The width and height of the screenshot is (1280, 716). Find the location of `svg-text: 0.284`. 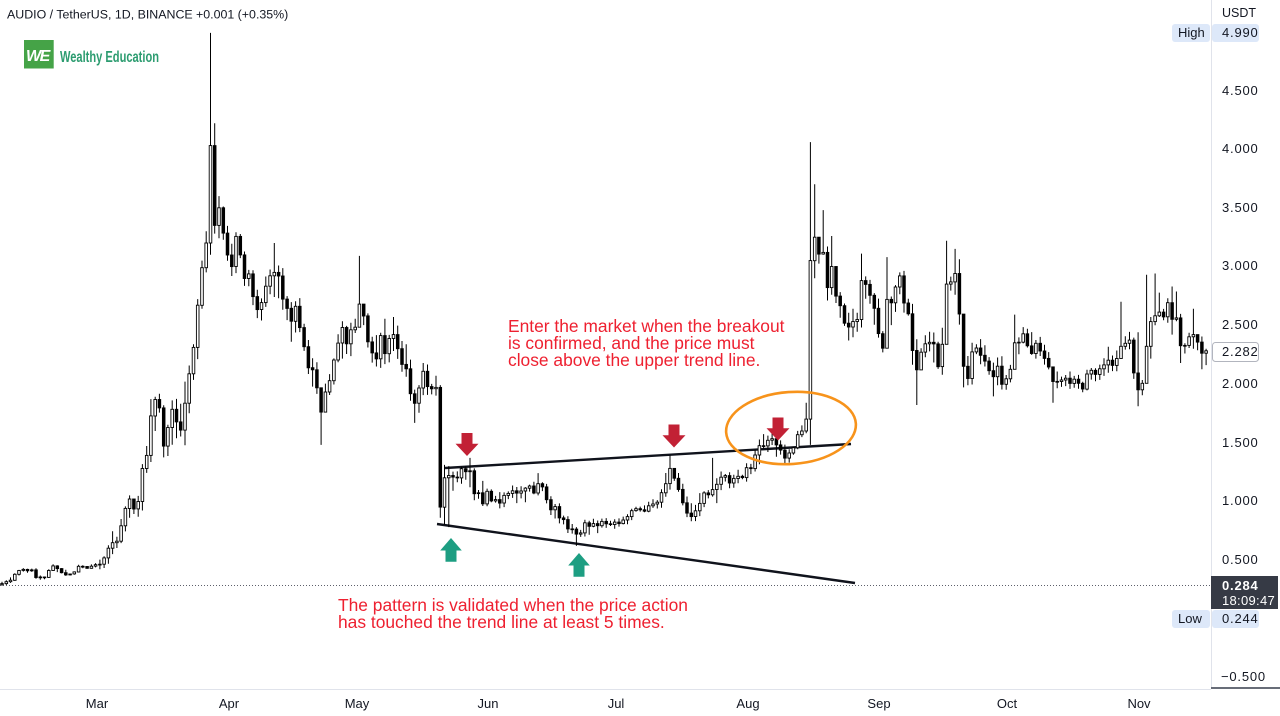

svg-text: 0.284 is located at coordinates (1240, 585).